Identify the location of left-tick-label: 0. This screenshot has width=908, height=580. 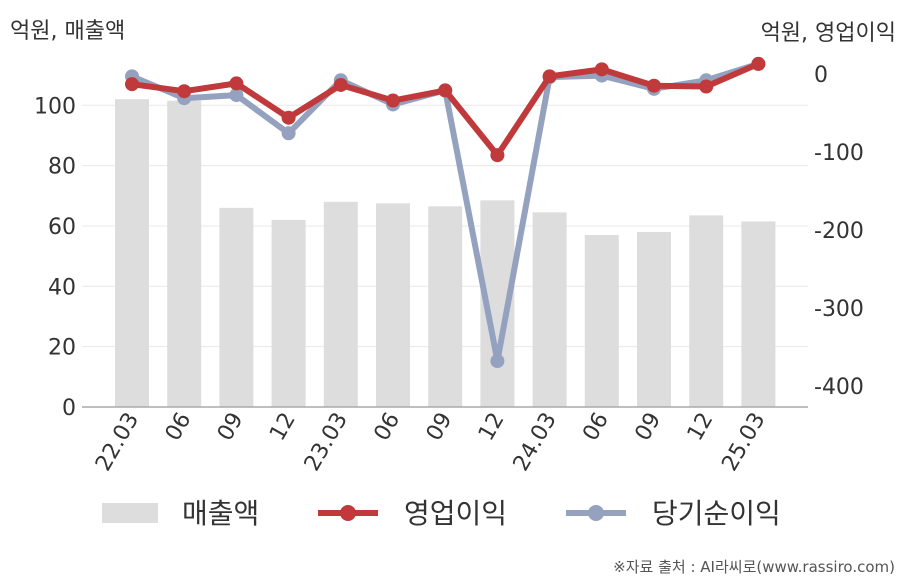
(69, 408).